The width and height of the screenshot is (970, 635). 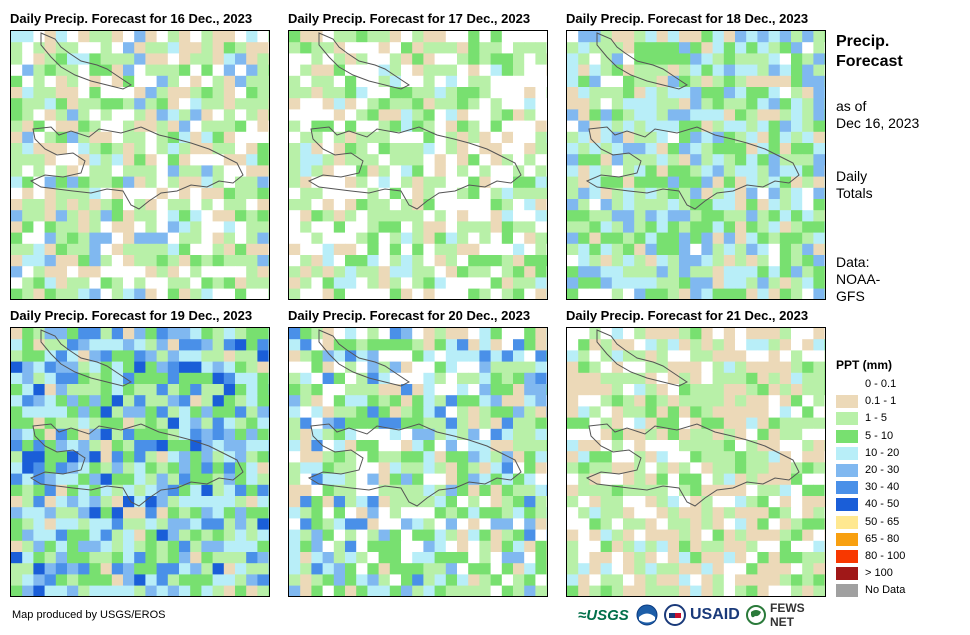 What do you see at coordinates (863, 41) in the screenshot?
I see `sidebar-title-line1: Precip.` at bounding box center [863, 41].